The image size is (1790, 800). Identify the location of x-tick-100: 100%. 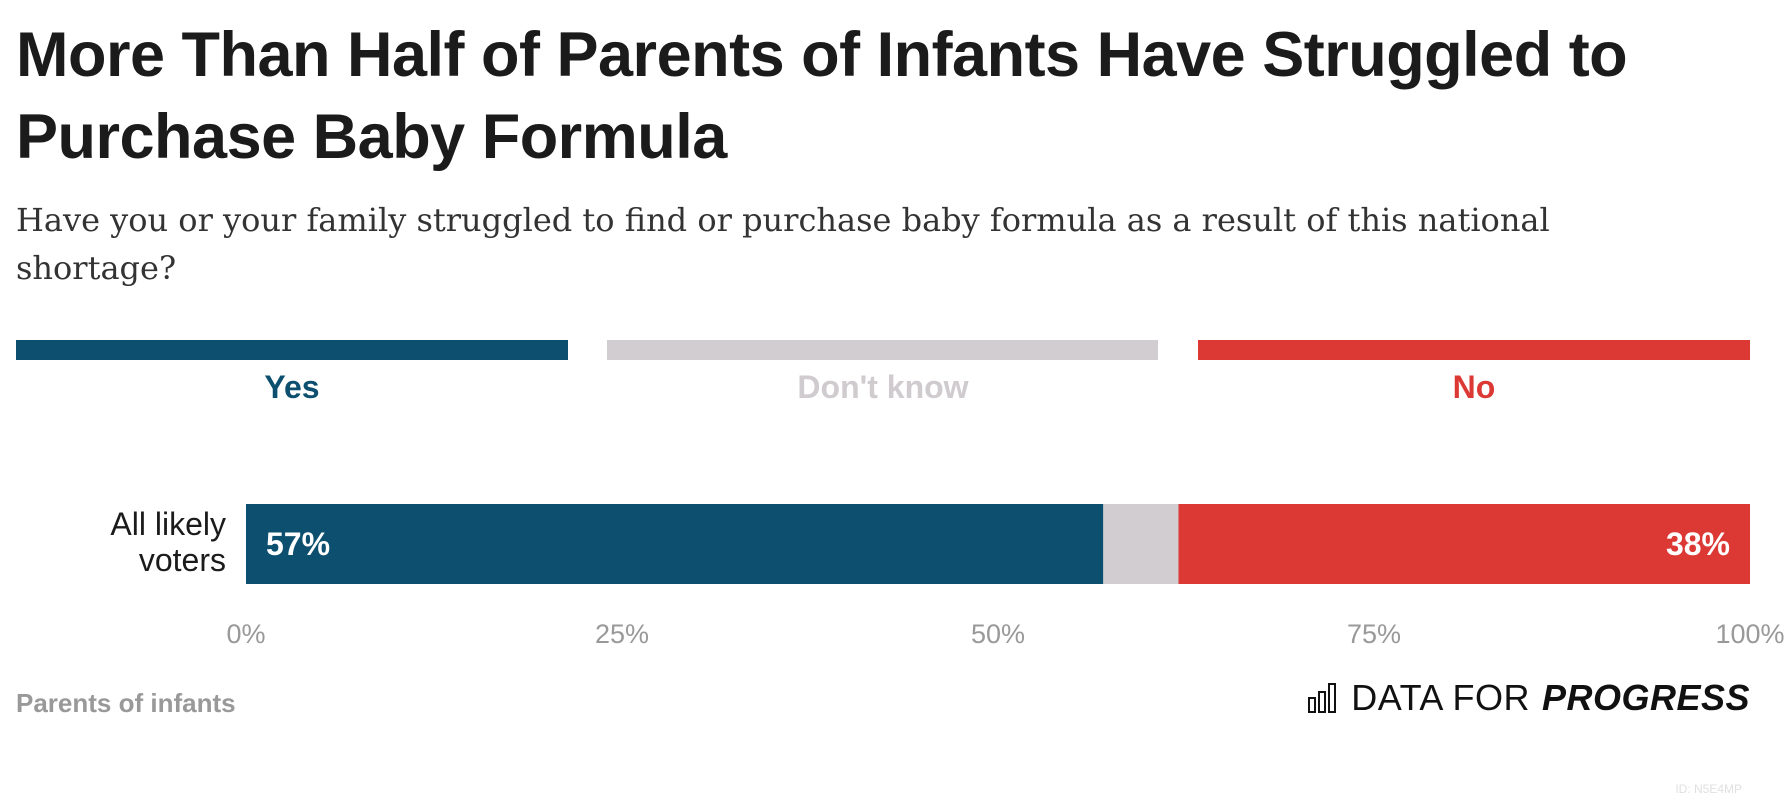
(1750, 634).